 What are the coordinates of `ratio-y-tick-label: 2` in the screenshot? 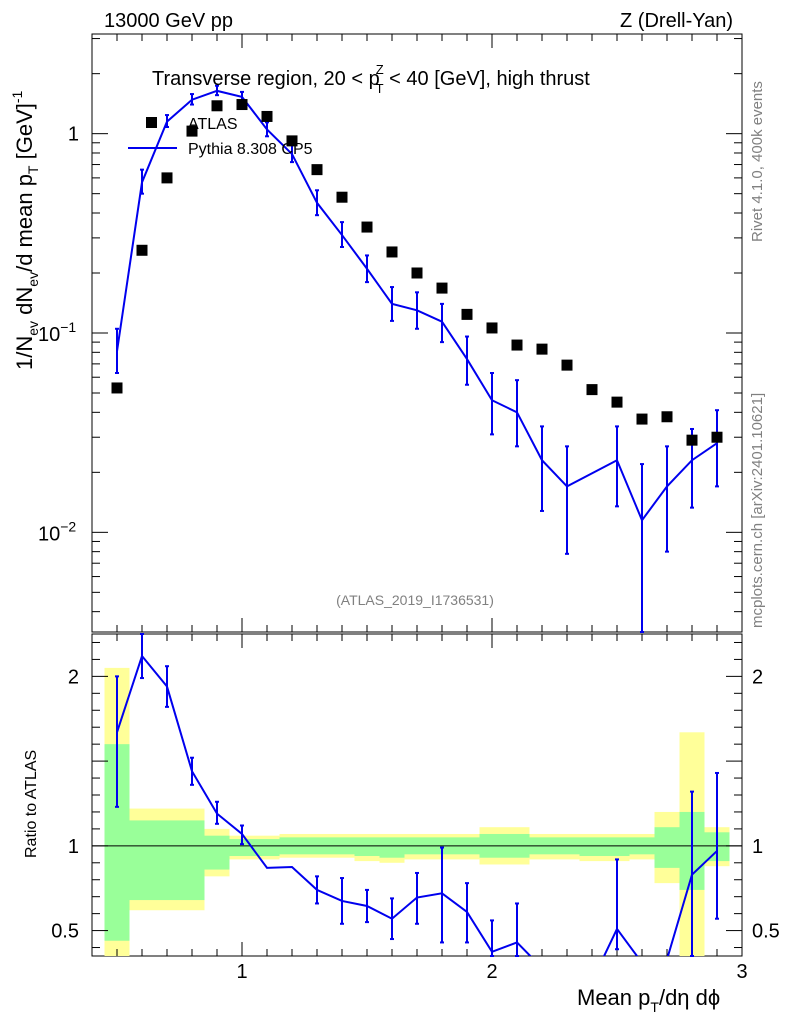 It's located at (73, 677).